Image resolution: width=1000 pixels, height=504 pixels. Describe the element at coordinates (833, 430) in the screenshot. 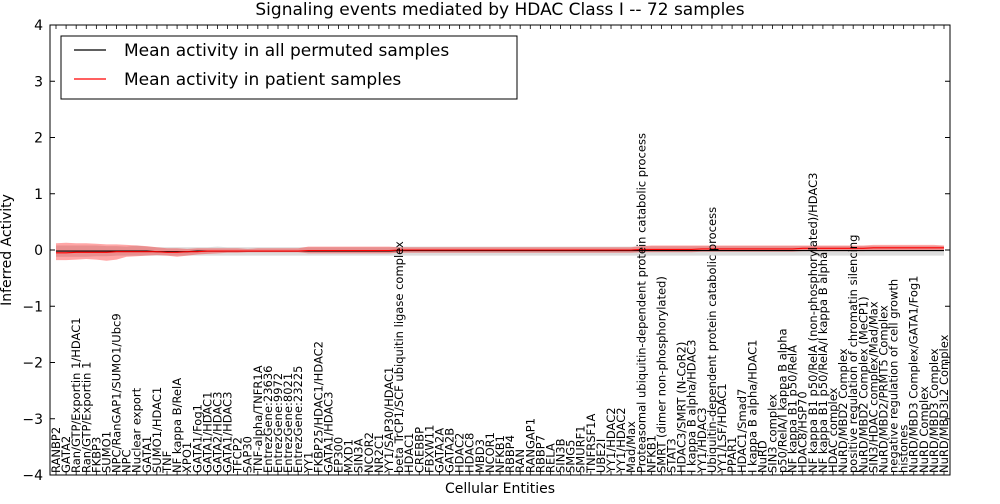

I see `x-category-label: HDAC complex` at that location.